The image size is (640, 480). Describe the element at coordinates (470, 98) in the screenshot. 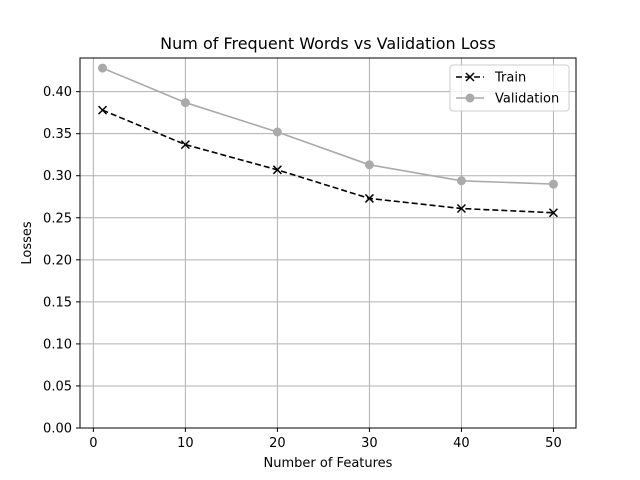

I see `validation-legend-marker` at that location.